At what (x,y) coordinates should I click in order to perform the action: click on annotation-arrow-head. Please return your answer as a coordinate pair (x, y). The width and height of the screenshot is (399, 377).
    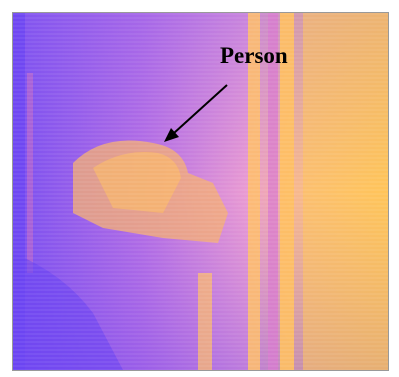
    Looking at the image, I should click on (171, 135).